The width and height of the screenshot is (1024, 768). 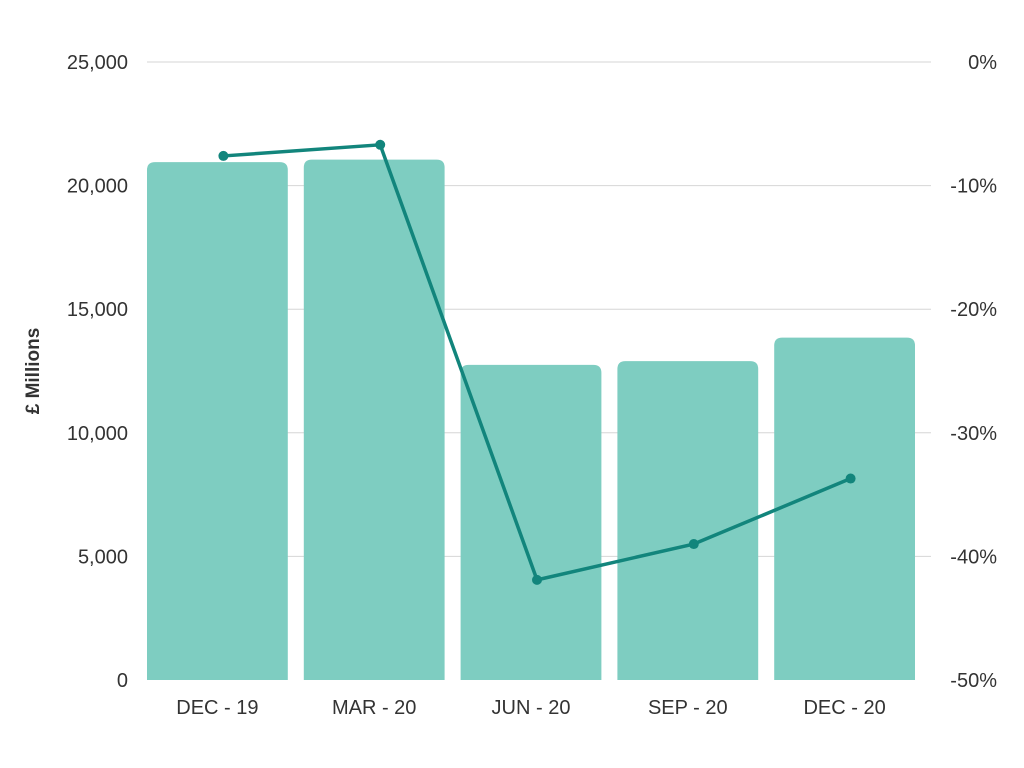 I want to click on x-tick-label: DEC - 20, so click(x=844, y=708).